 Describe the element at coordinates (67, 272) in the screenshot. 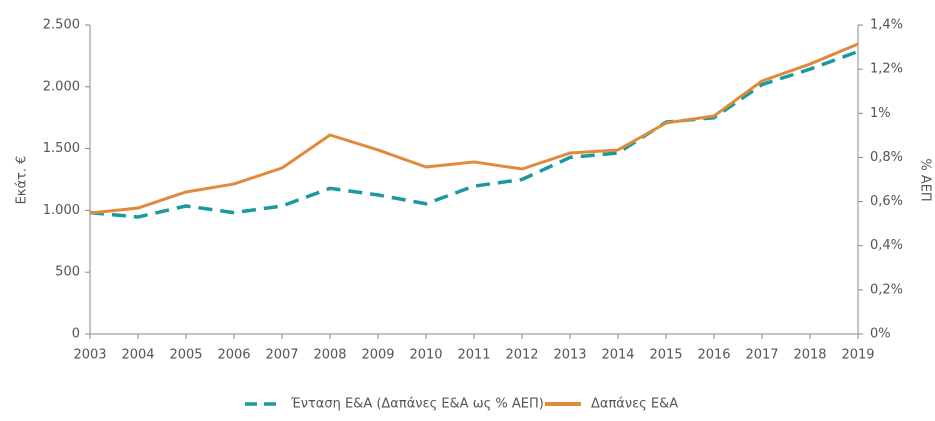

I see `y-tick-label: 500` at that location.